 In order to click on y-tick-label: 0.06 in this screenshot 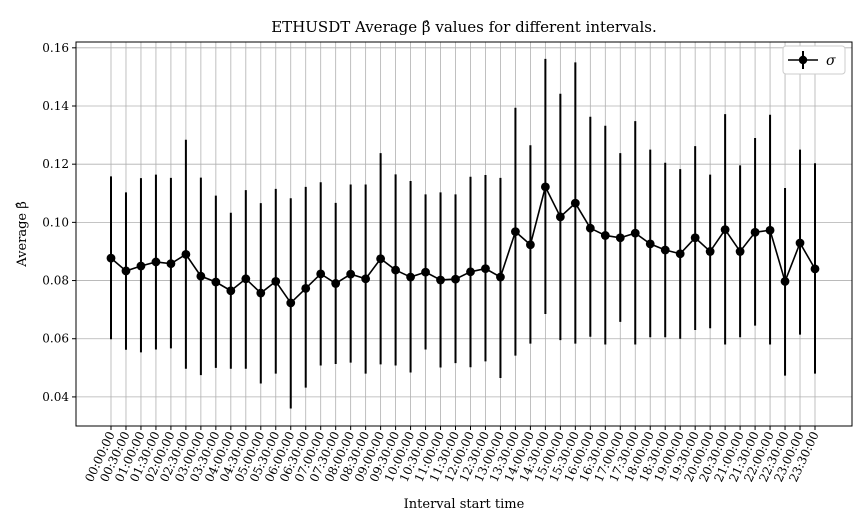, I will do `click(55, 339)`.